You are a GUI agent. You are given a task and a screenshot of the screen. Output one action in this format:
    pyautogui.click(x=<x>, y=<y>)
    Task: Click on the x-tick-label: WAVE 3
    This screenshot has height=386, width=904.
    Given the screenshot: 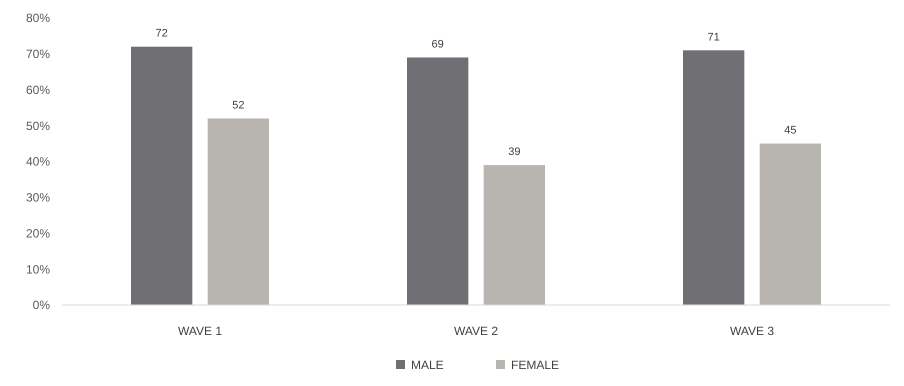 What is the action you would take?
    pyautogui.click(x=752, y=331)
    